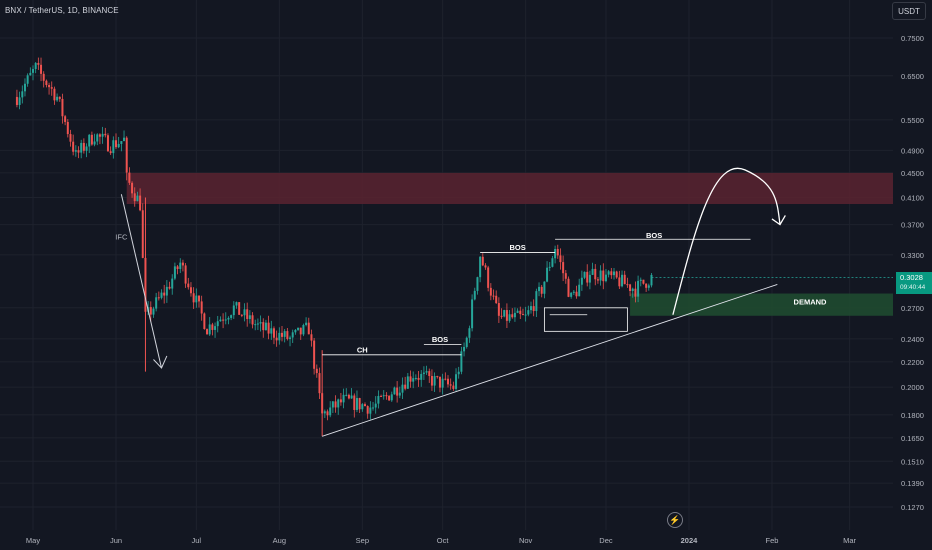 The width and height of the screenshot is (932, 550). Describe the element at coordinates (726, 241) in the screenshot. I see `projection-arrow` at that location.